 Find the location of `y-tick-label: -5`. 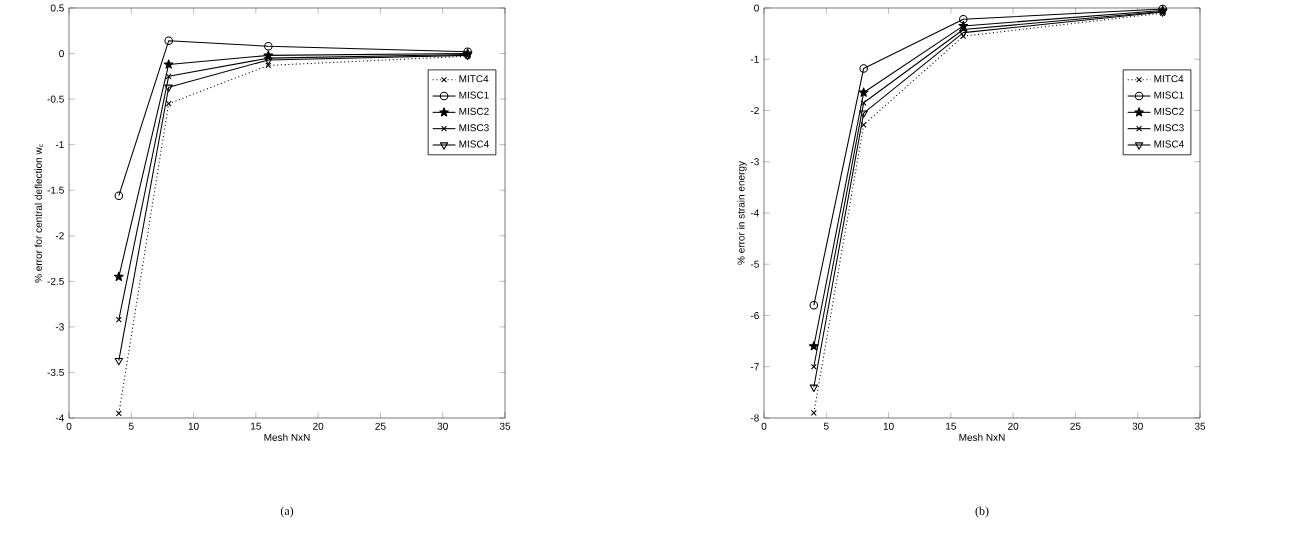

y-tick-label: -5 is located at coordinates (754, 264).